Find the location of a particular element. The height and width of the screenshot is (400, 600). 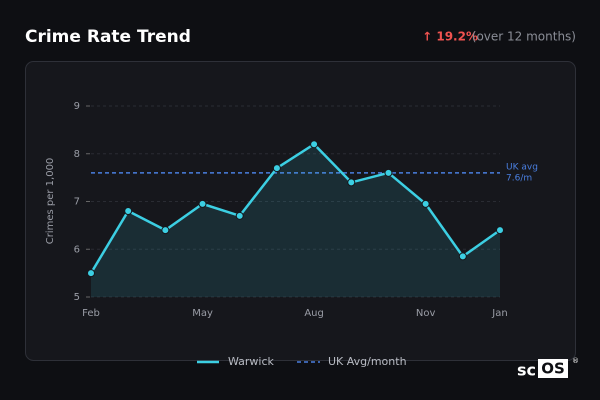

y-tick-label: 5 is located at coordinates (77, 297).